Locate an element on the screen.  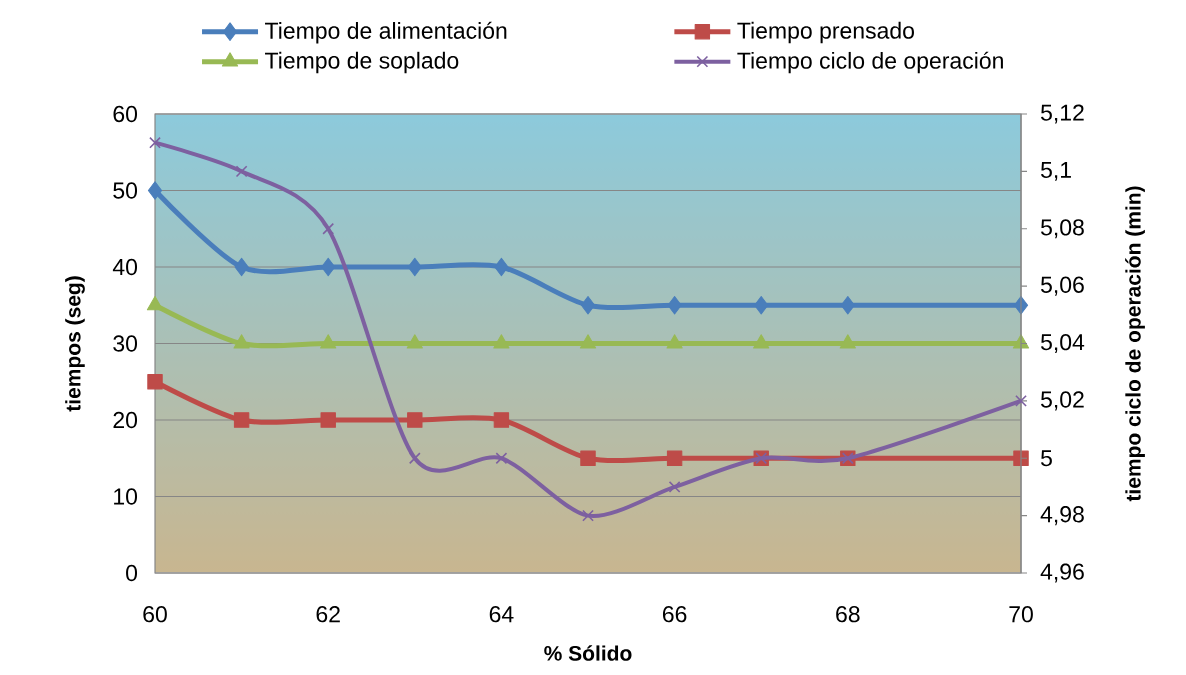
legend-label: Tiempo prensado is located at coordinates (825, 32).